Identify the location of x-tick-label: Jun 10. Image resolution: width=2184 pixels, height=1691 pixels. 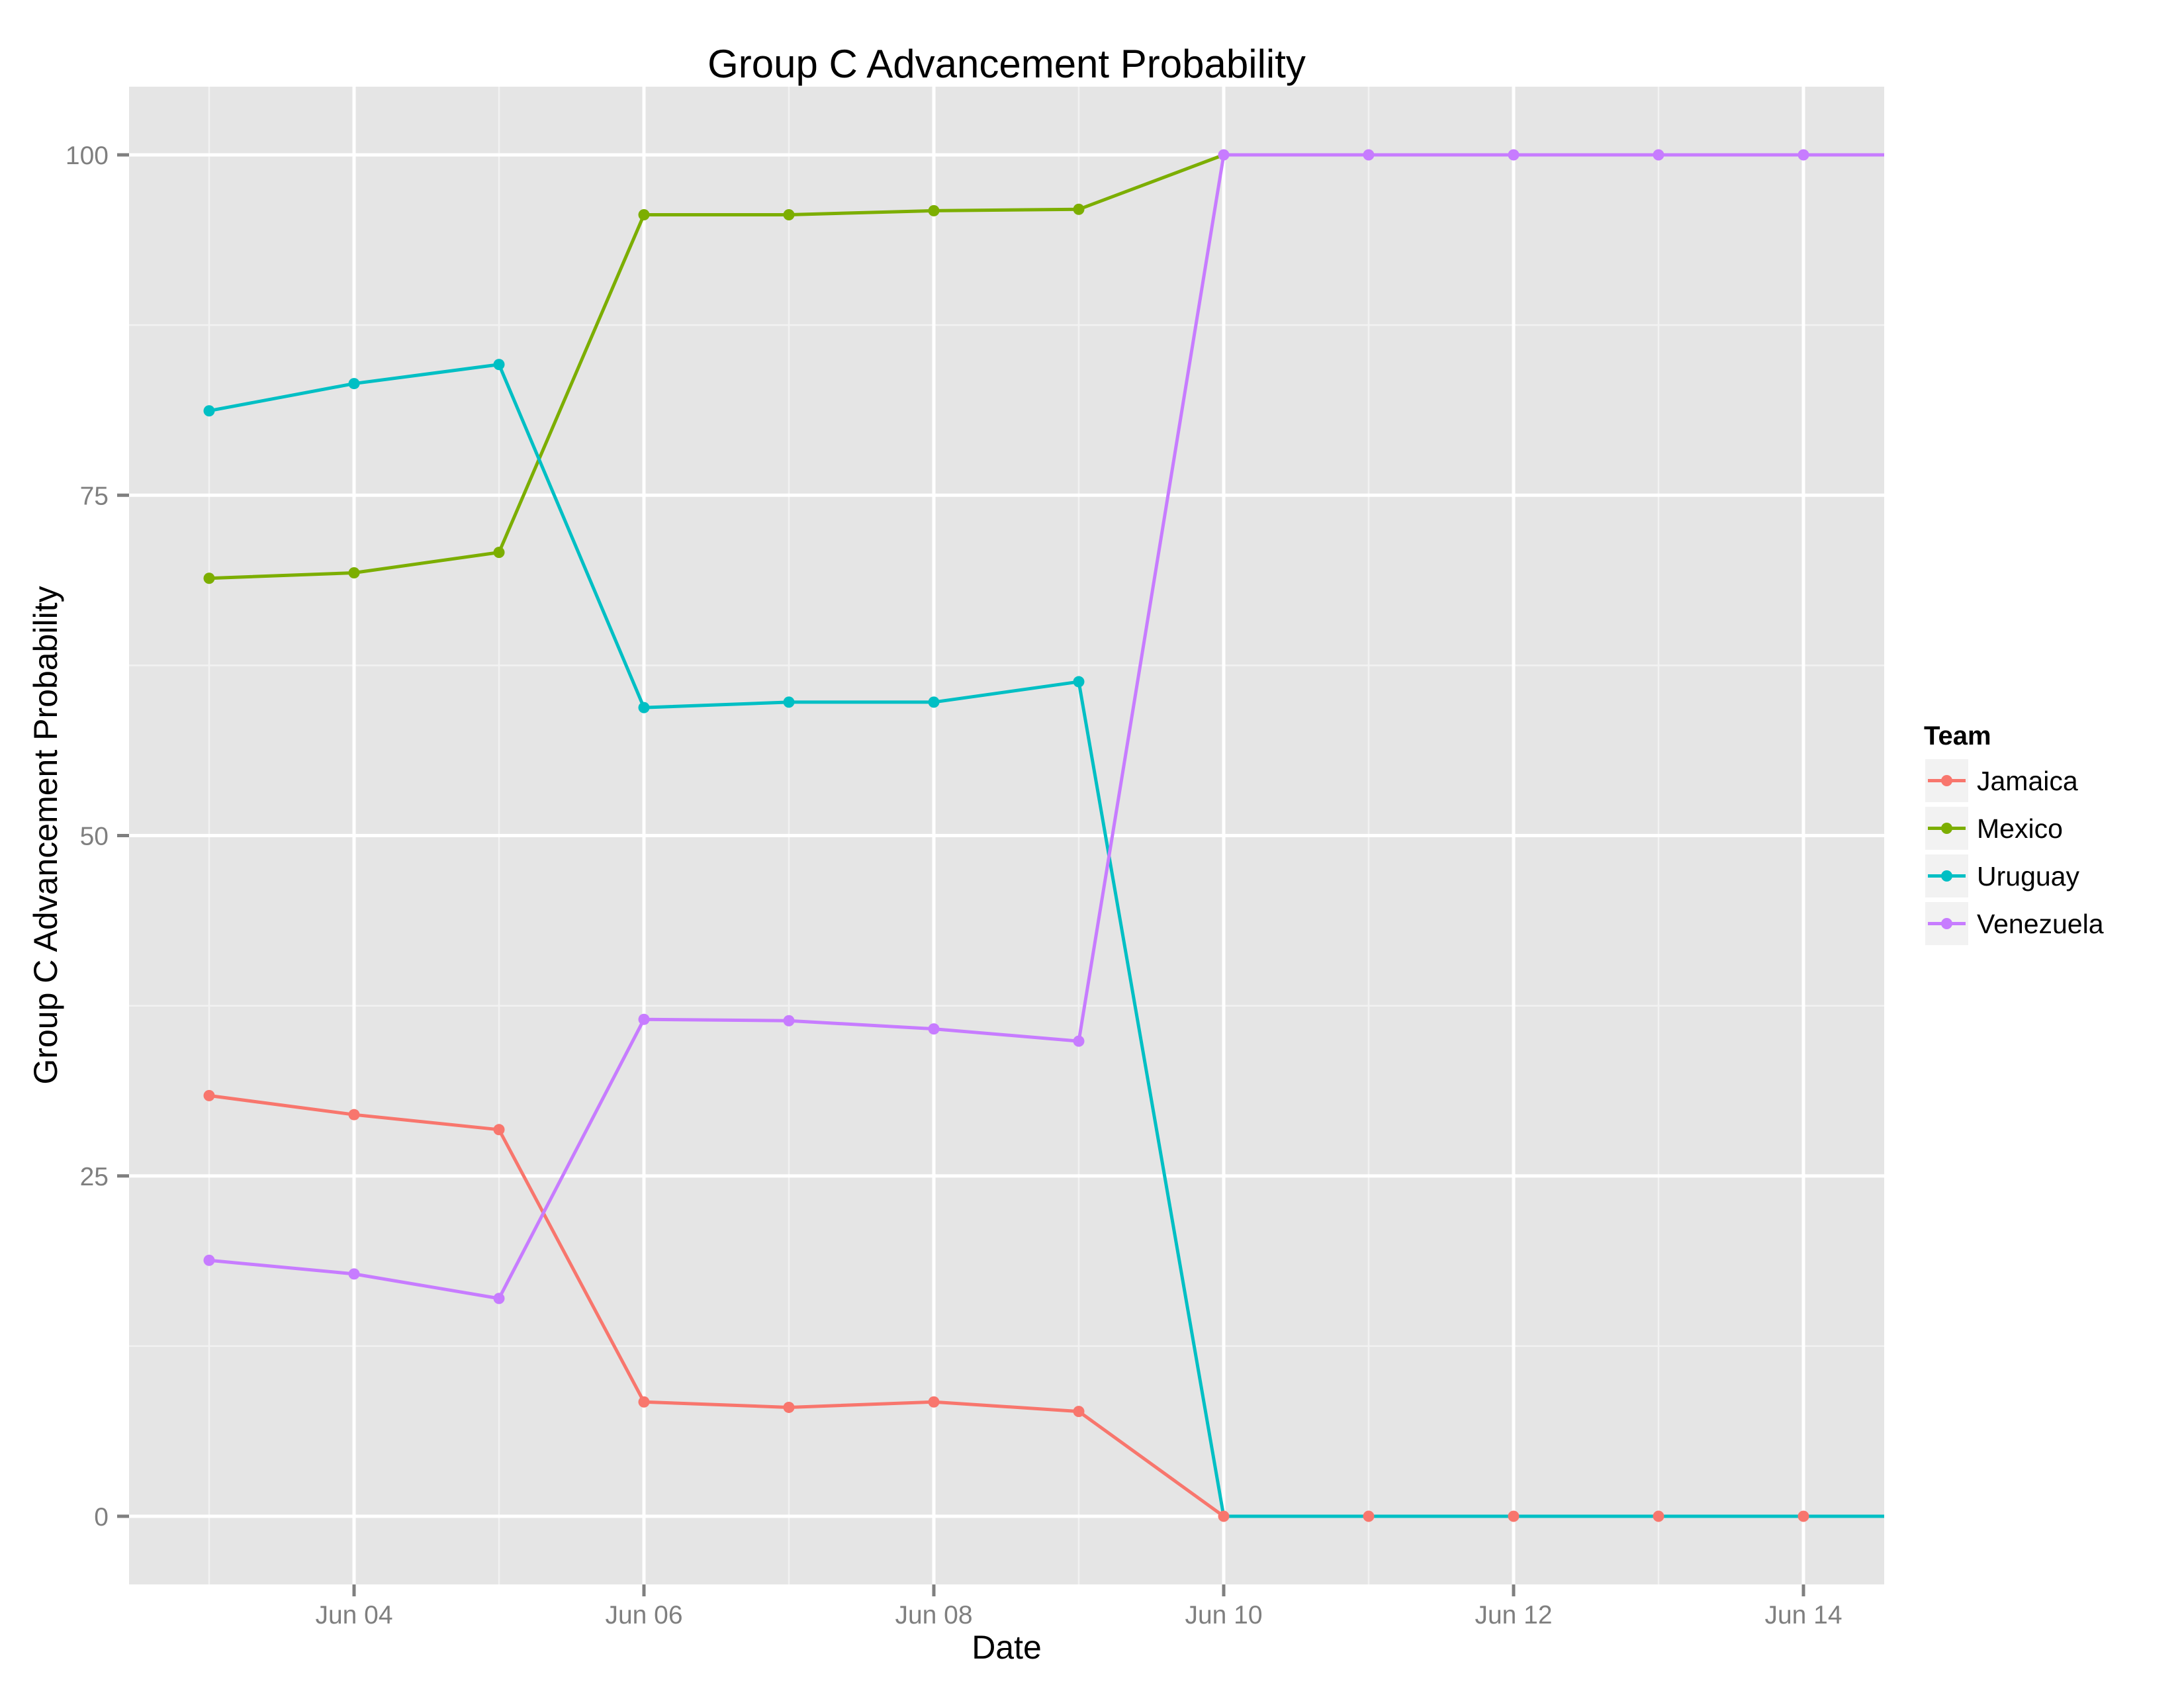
(1223, 1615).